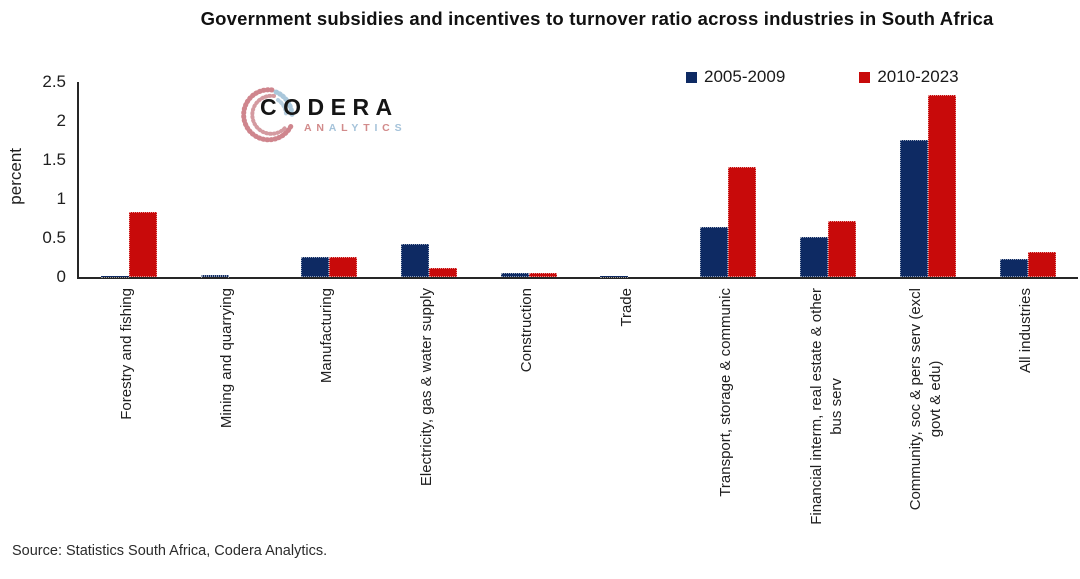 This screenshot has height=579, width=1080. I want to click on logo-text-block: CODERA ANALYTICS, so click(333, 114).